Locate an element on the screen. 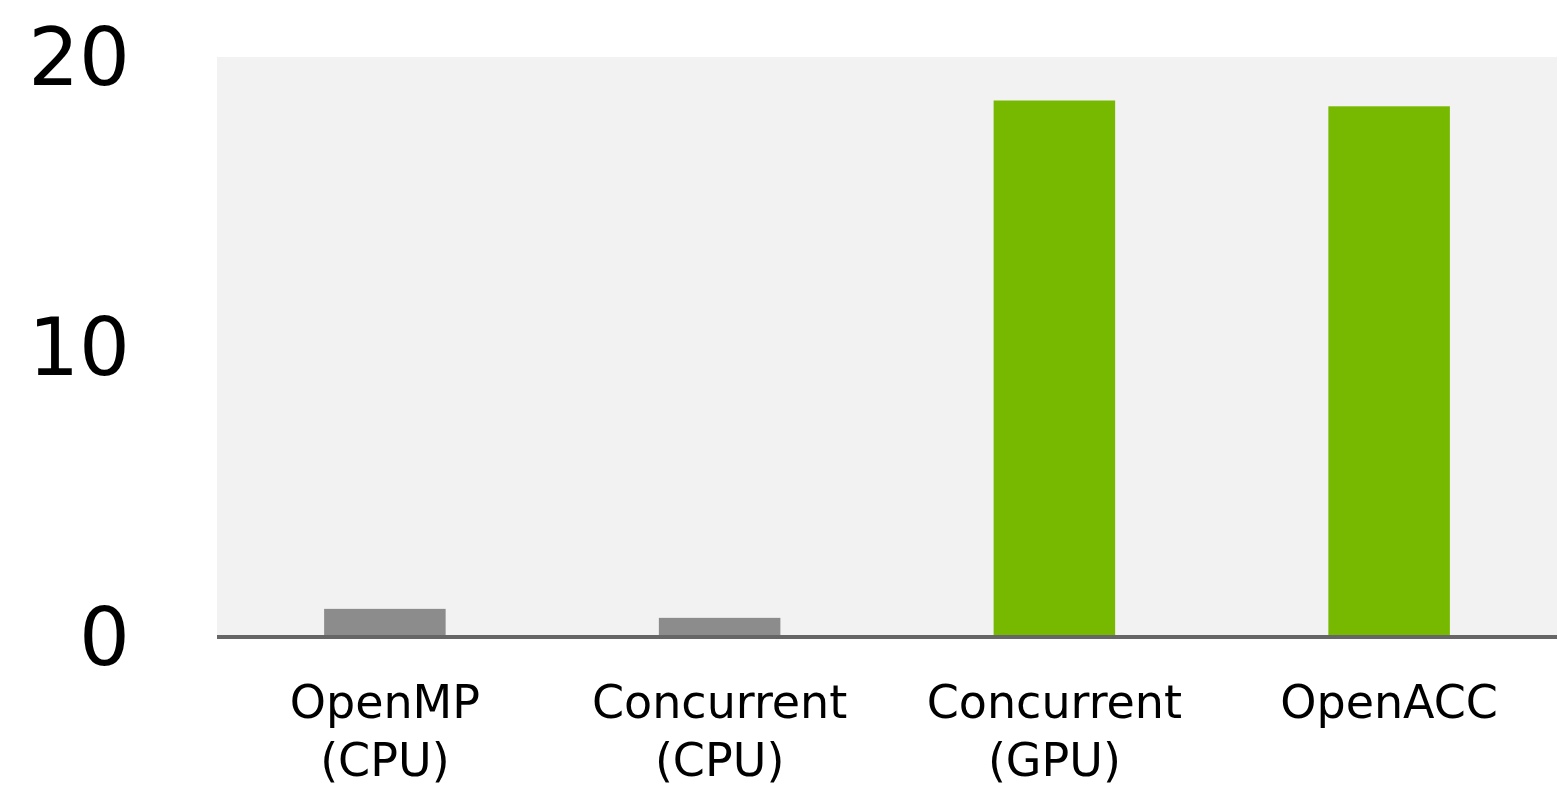  y-tick-label: 10 is located at coordinates (79, 347).